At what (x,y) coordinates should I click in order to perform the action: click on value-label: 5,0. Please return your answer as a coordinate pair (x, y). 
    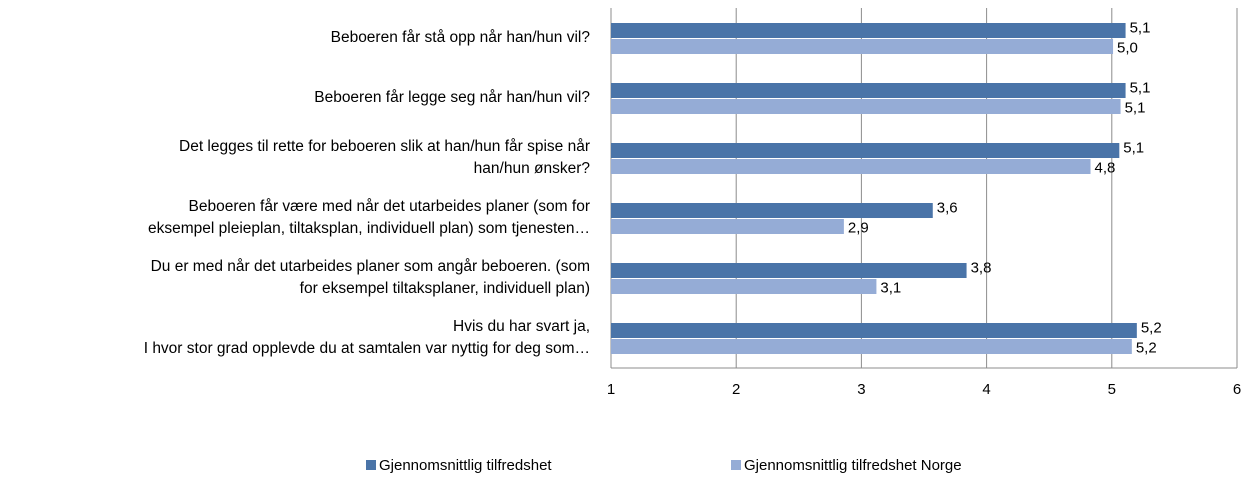
    Looking at the image, I should click on (1127, 47).